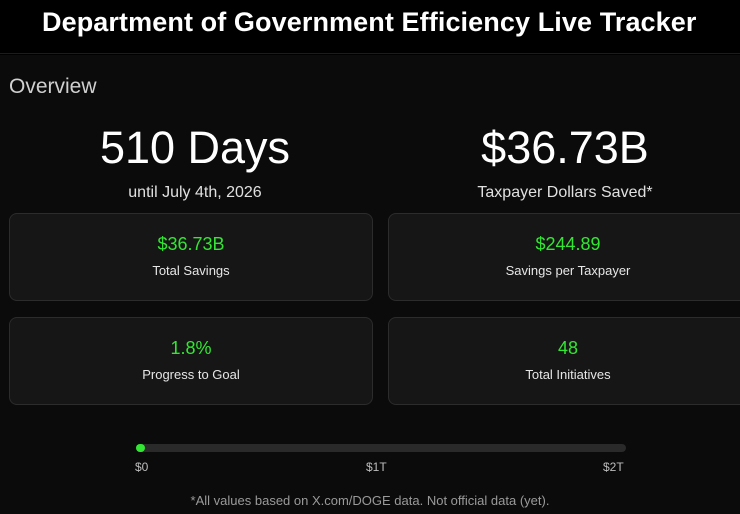 This screenshot has height=514, width=740. What do you see at coordinates (564, 257) in the screenshot?
I see `savings-per-taxpayer-card: $244.89 Savings per Taxpayer` at bounding box center [564, 257].